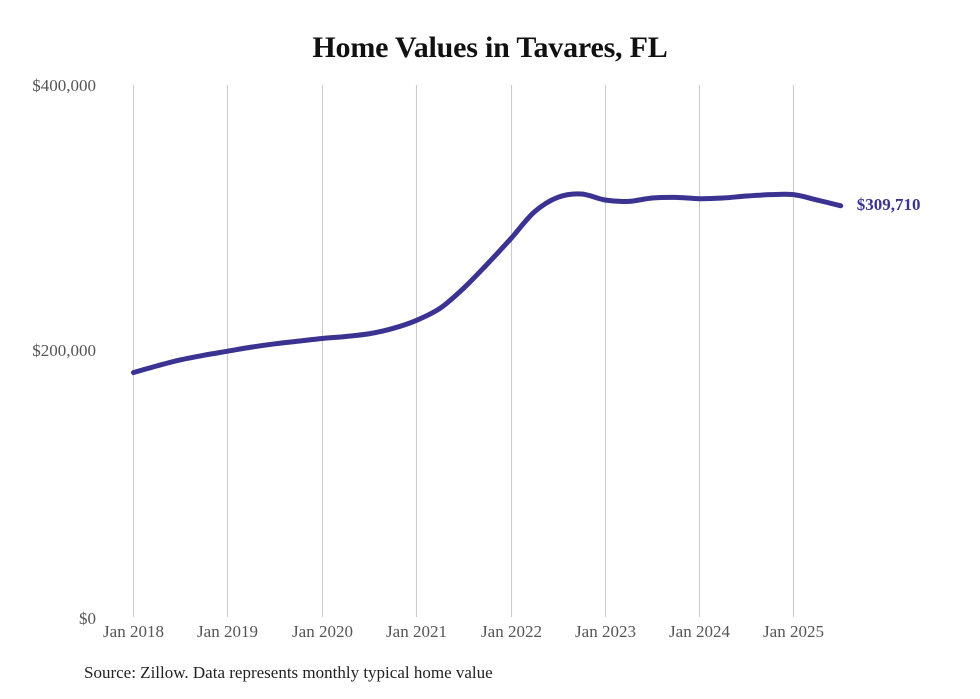 The width and height of the screenshot is (980, 699). I want to click on x-tick-label-jan-2021: Jan 2021, so click(416, 631).